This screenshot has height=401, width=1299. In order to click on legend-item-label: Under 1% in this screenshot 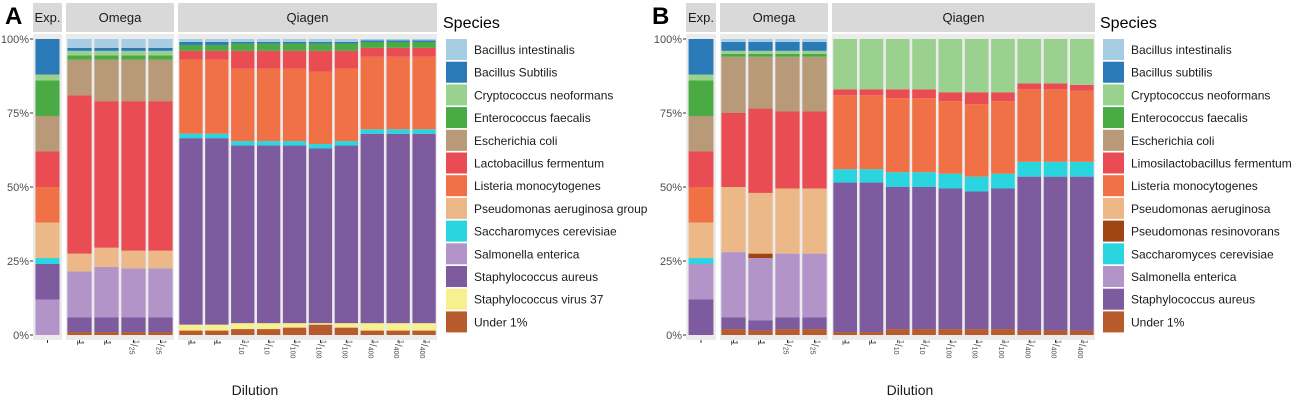, I will do `click(1158, 322)`.